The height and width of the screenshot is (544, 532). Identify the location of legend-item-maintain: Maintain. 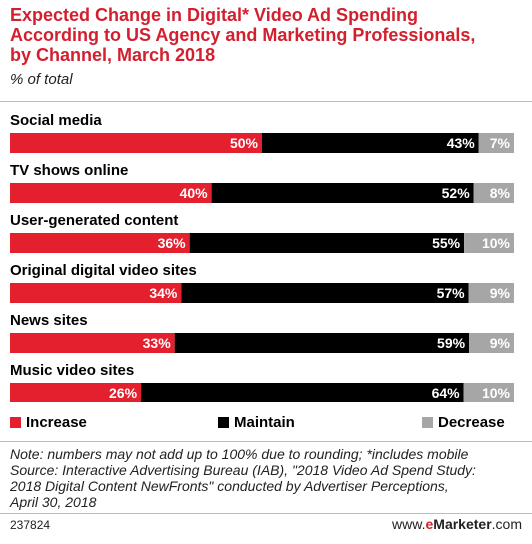
(256, 422).